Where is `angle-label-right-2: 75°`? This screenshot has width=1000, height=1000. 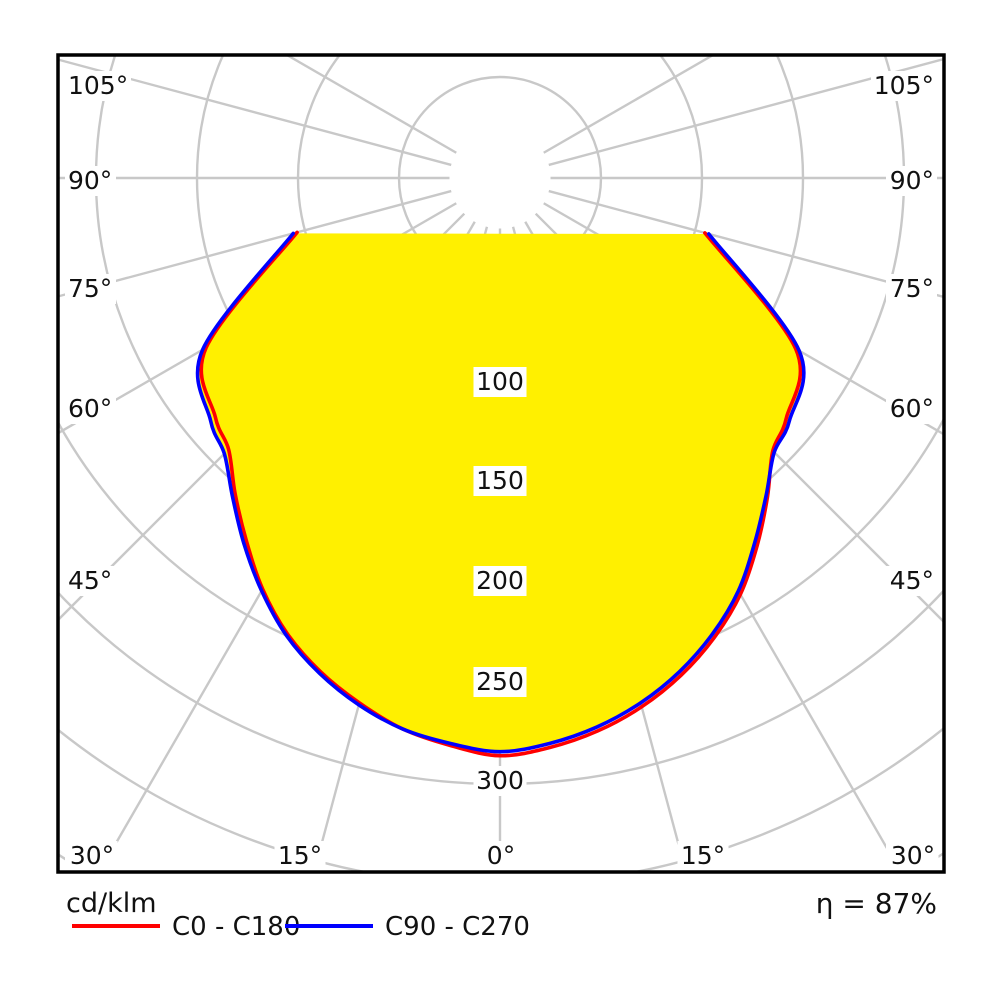
angle-label-right-2: 75° is located at coordinates (912, 288).